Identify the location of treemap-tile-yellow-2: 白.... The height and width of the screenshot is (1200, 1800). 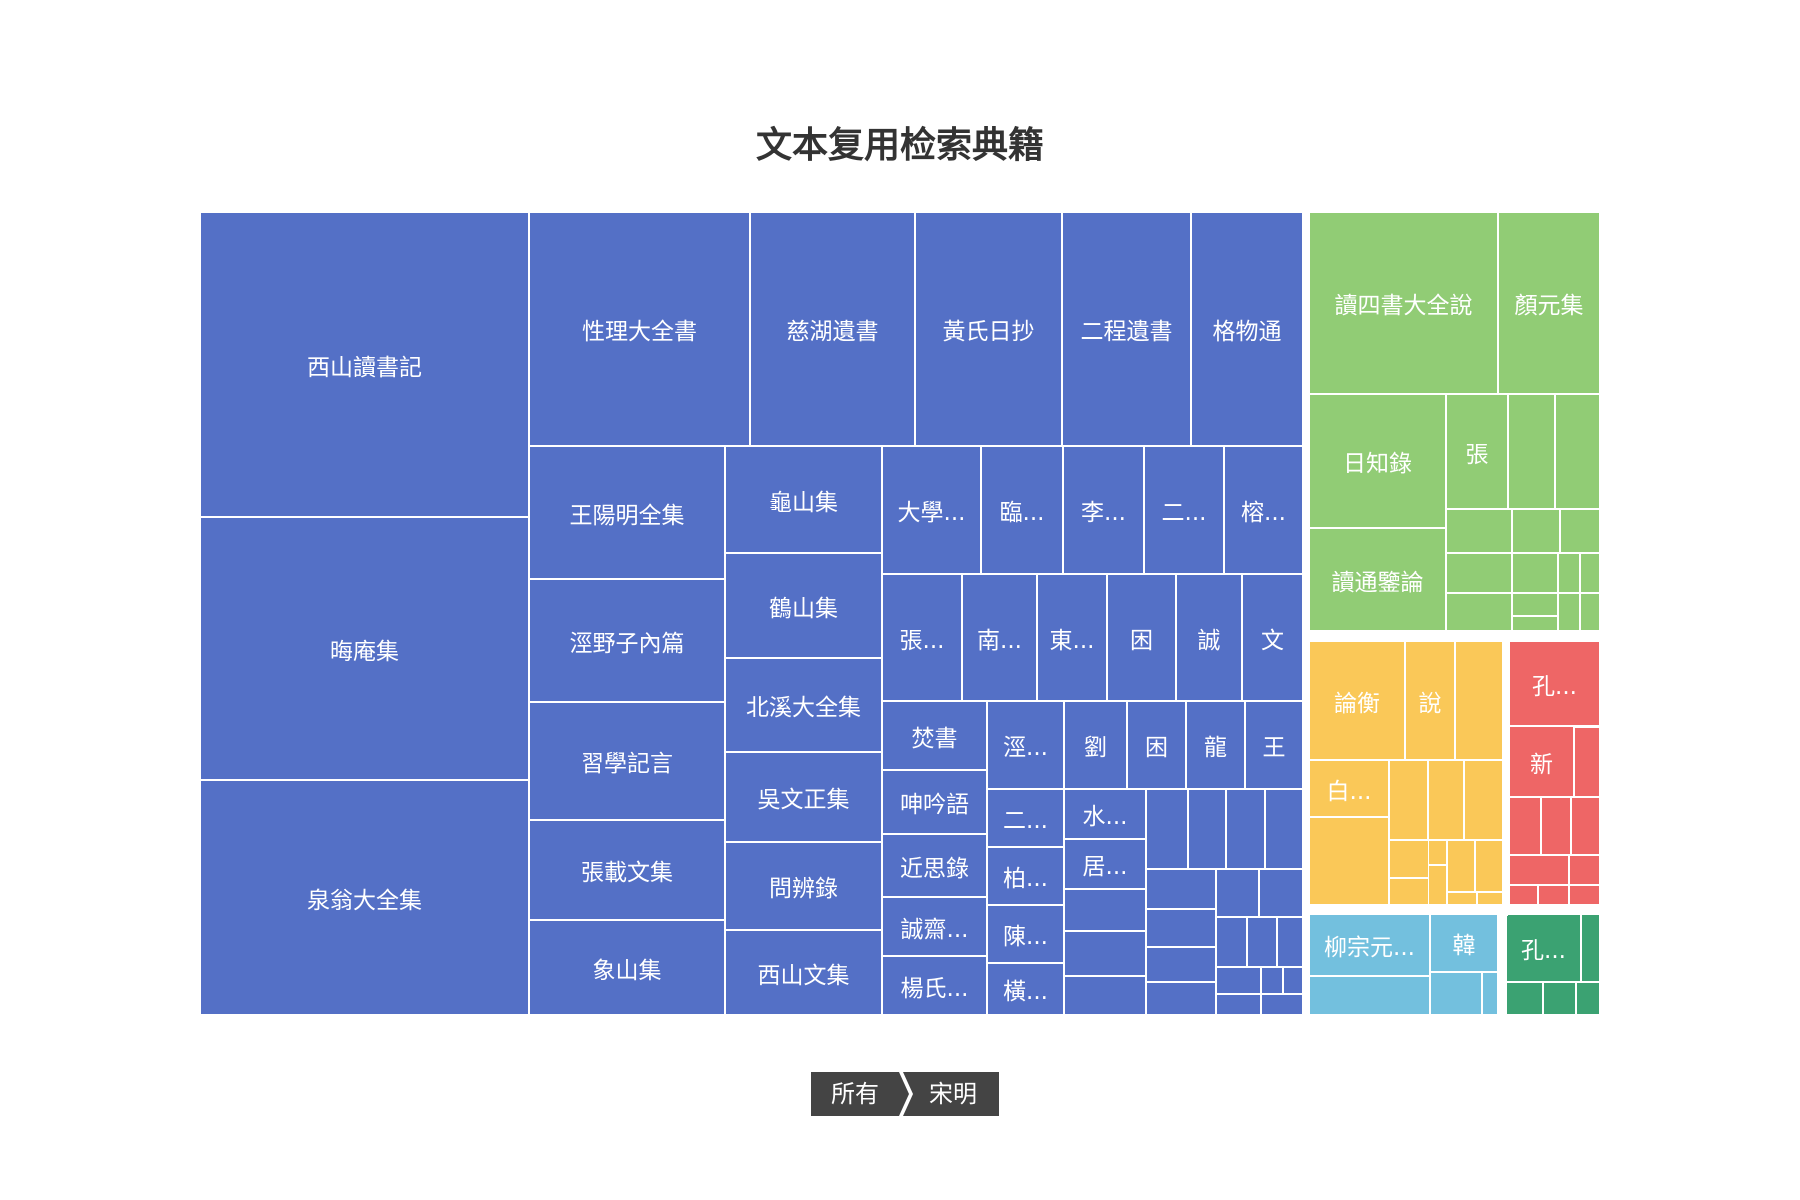
(1349, 788).